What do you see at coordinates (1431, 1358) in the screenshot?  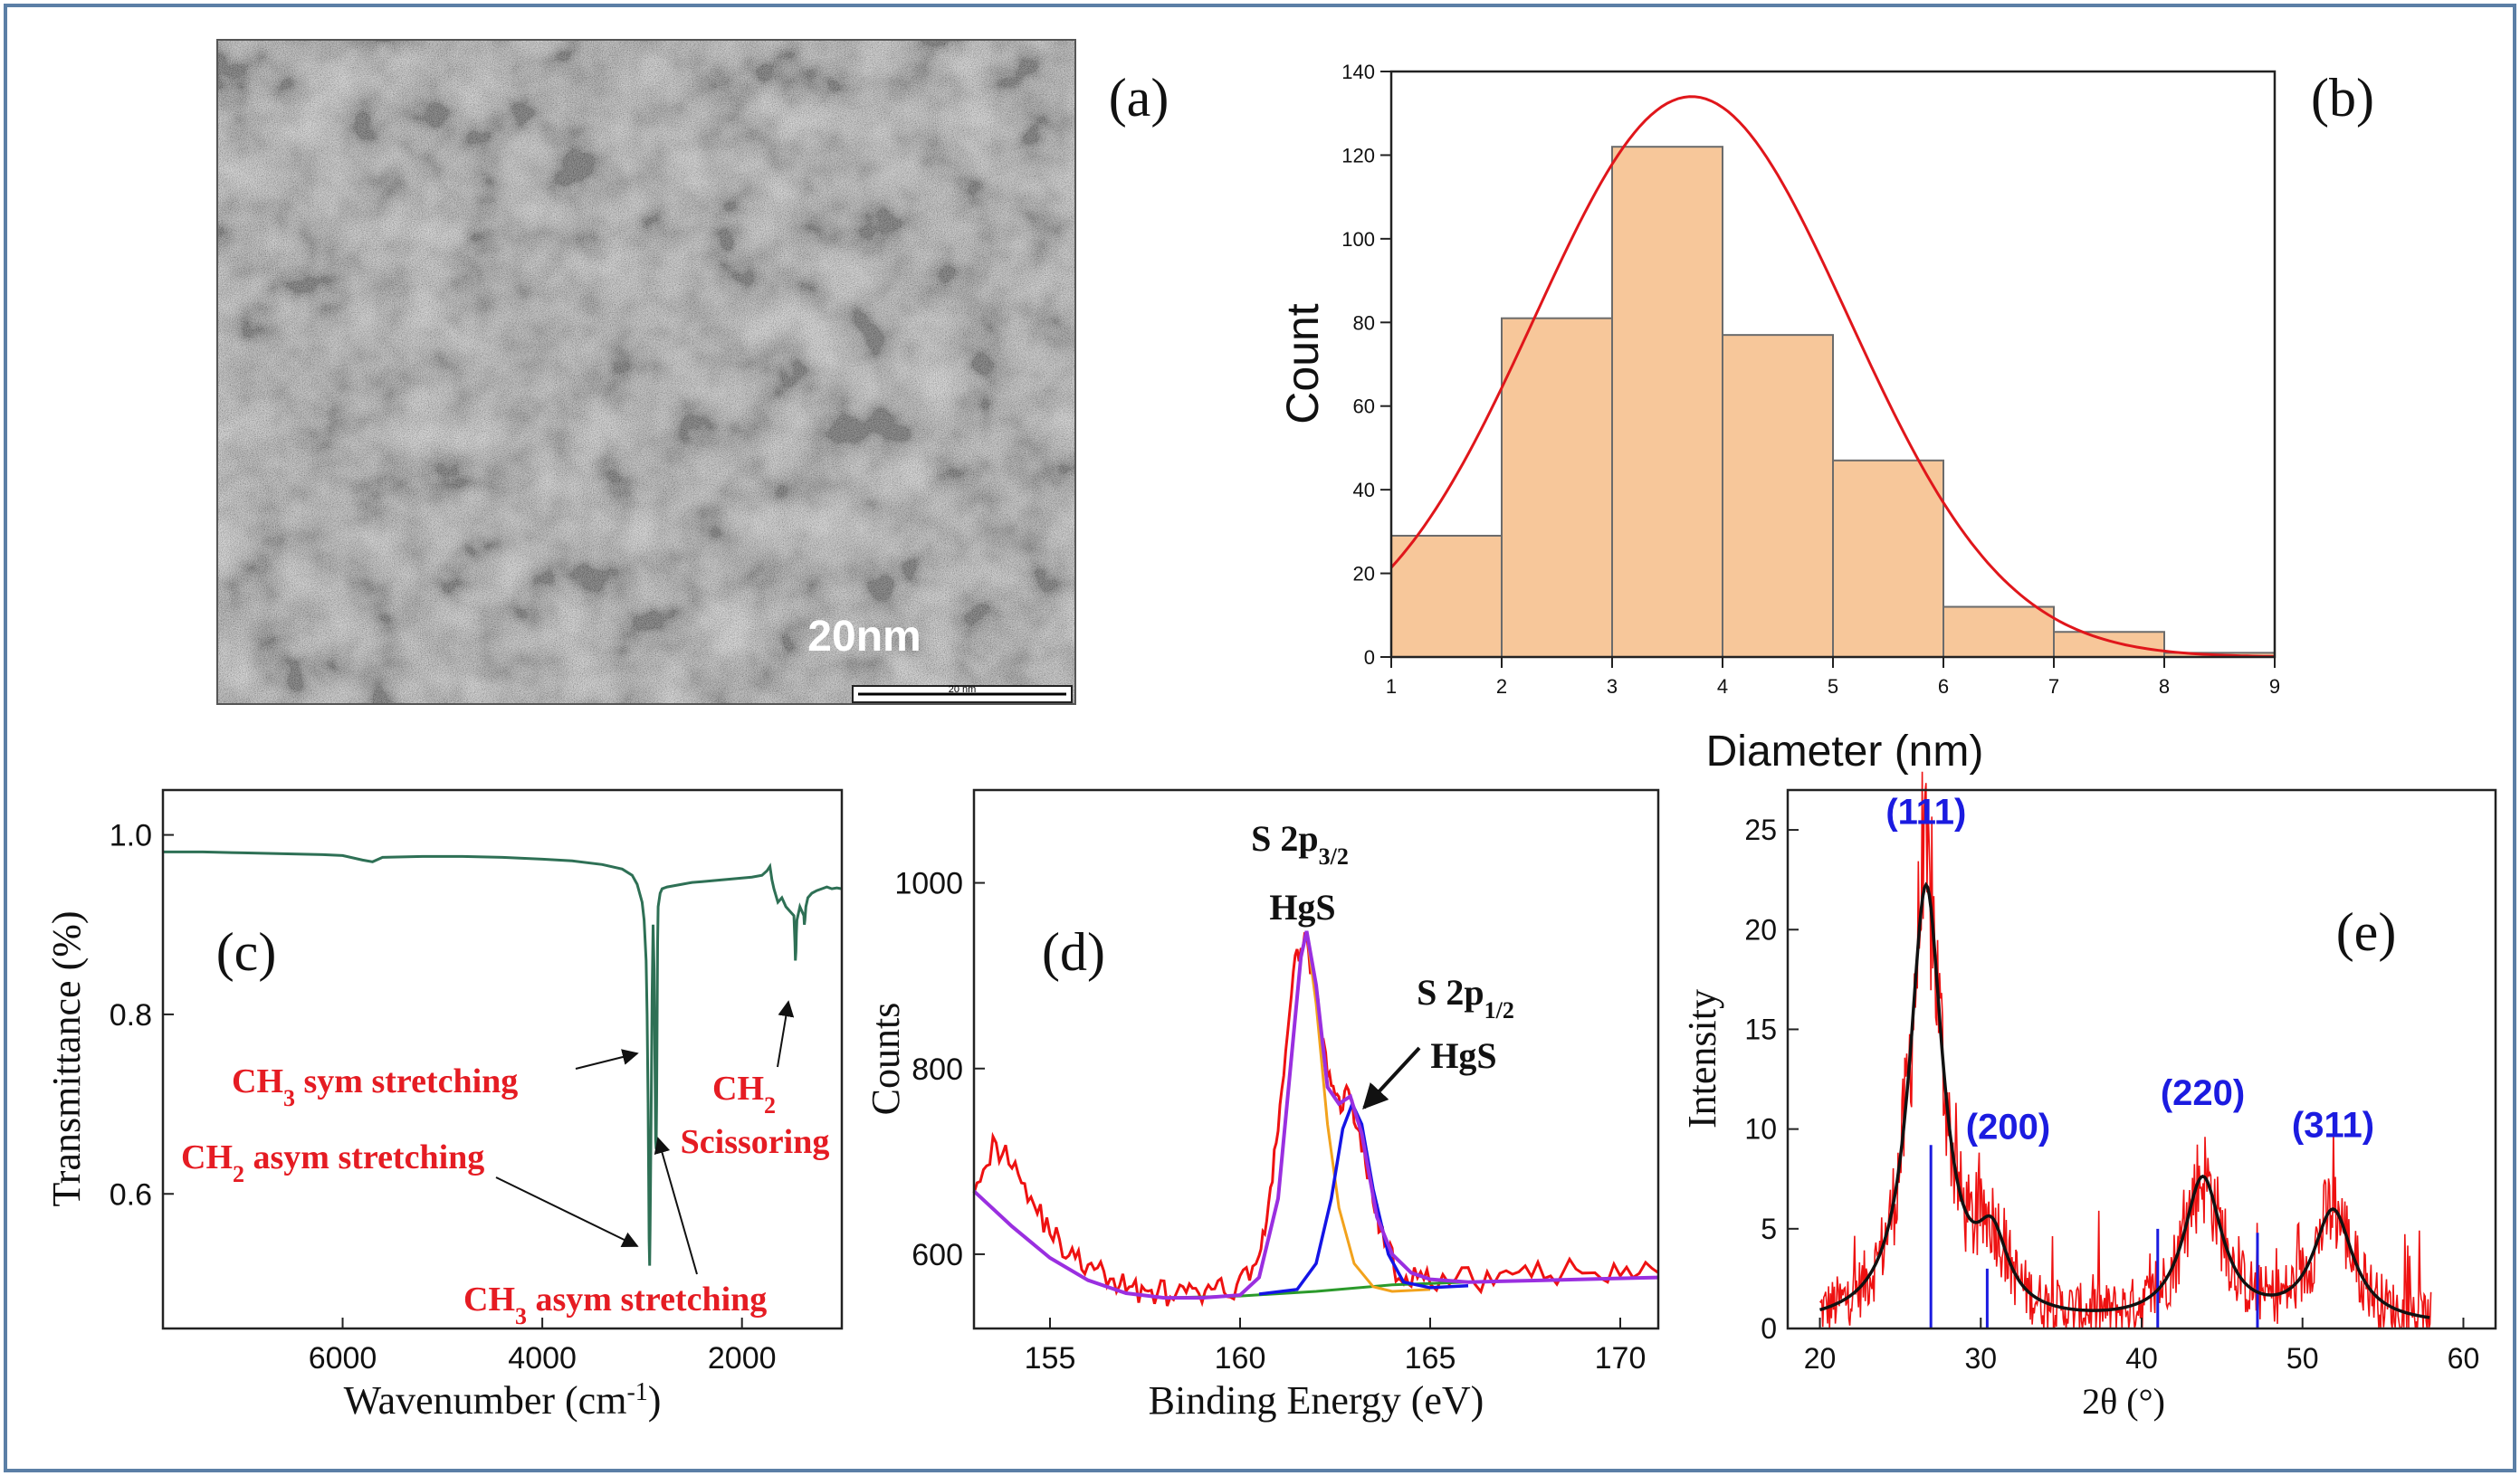 I see `x-tick-label-d: 165` at bounding box center [1431, 1358].